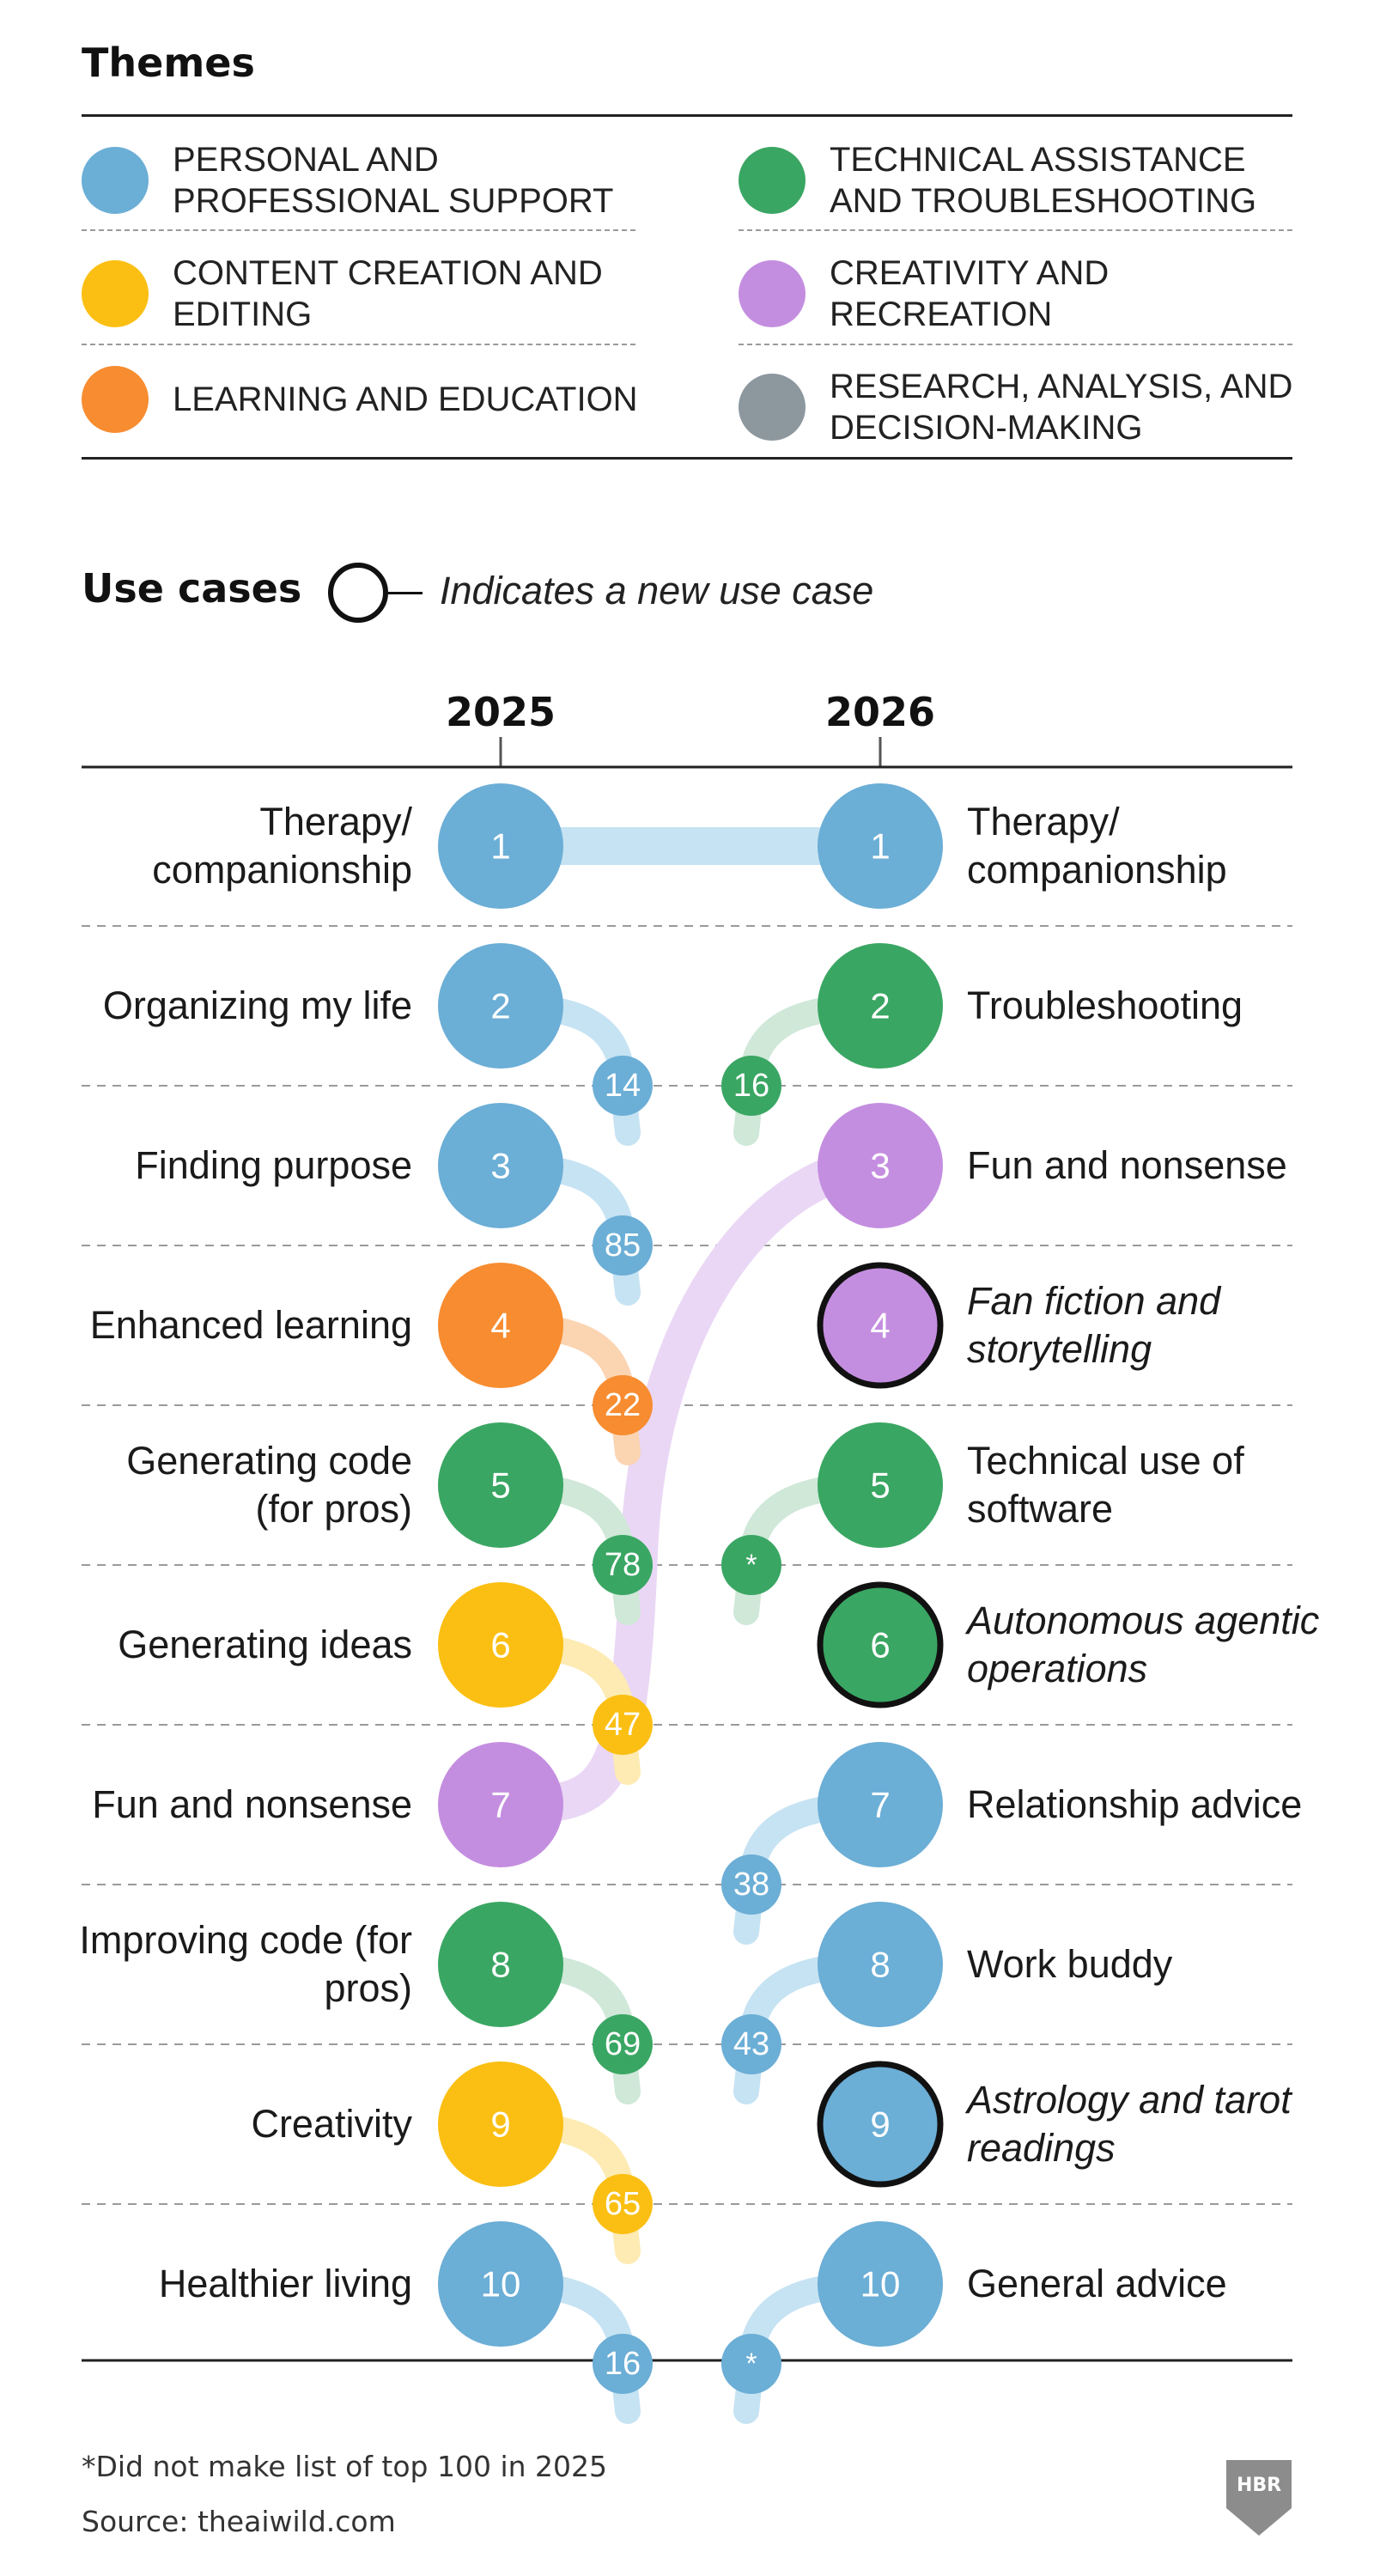 The height and width of the screenshot is (2576, 1374). I want to click on use-case-label-2026: Fan fiction and storytelling, so click(1094, 1325).